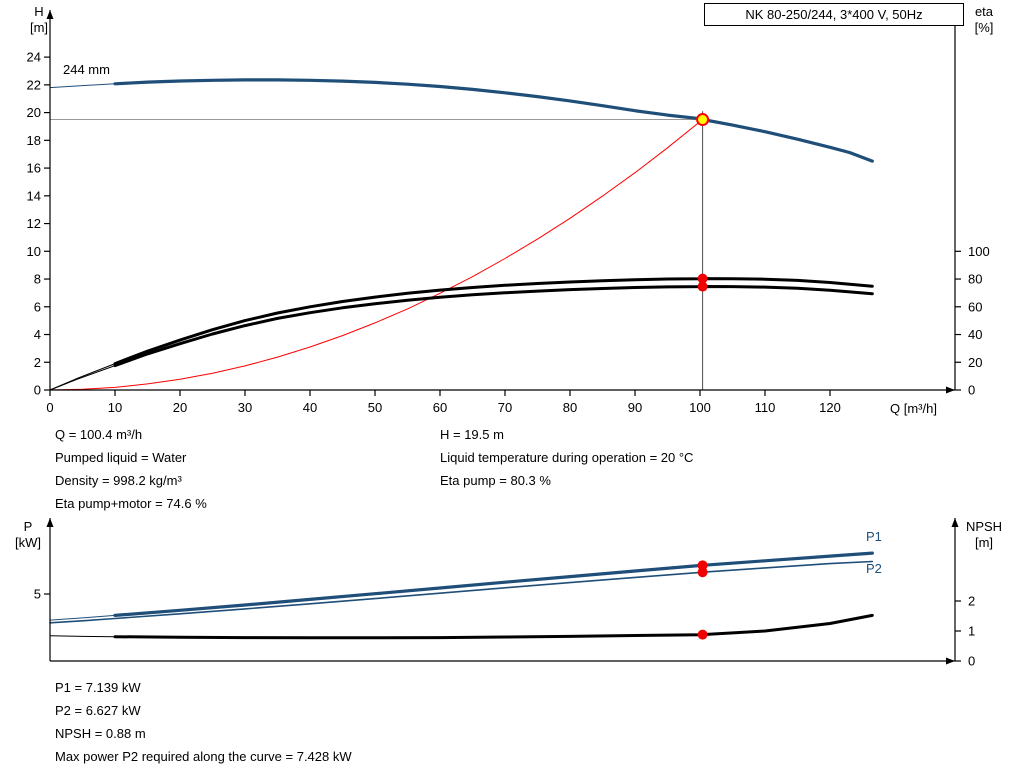 Image resolution: width=1024 pixels, height=781 pixels. I want to click on p2-curve-label: P2, so click(874, 568).